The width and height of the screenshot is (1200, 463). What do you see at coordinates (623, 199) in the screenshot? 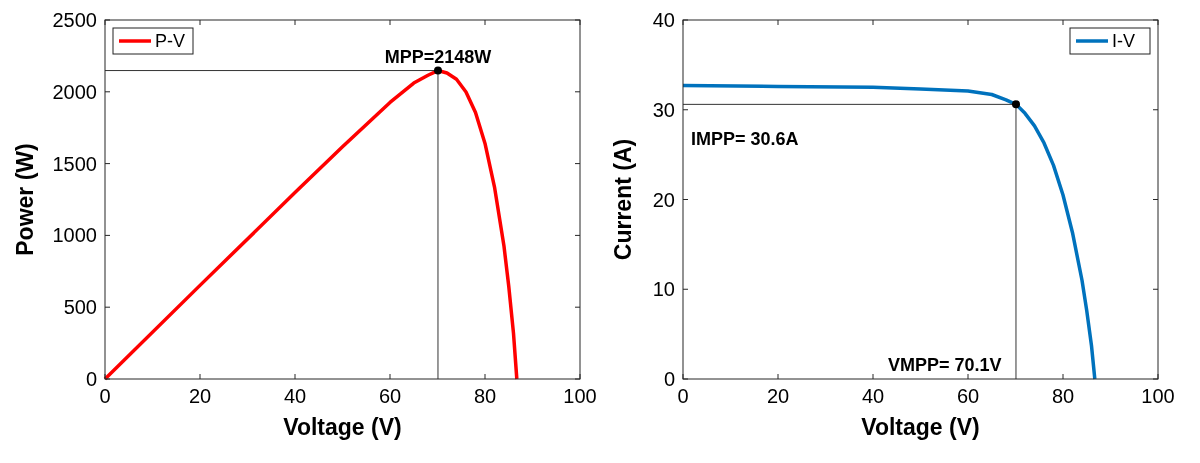
I see `y-axis-title: Current (A)` at bounding box center [623, 199].